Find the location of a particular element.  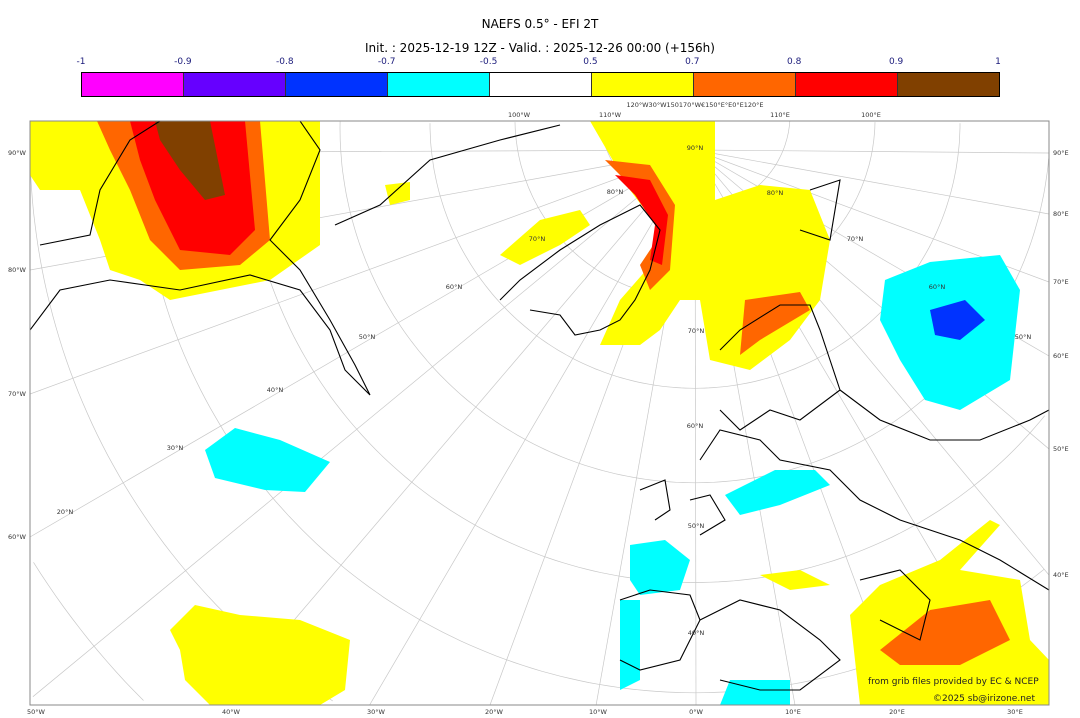

latitude-line is located at coordinates (88, 631).